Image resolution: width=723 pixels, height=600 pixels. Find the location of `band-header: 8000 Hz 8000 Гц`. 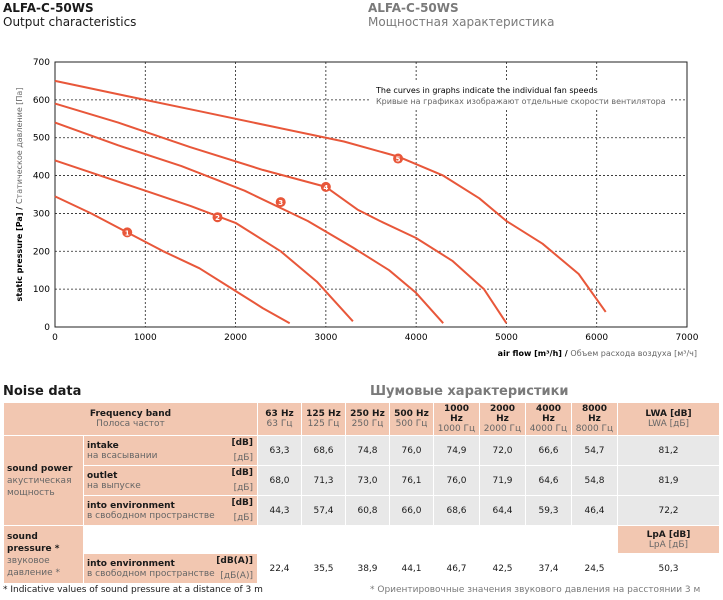

band-header: 8000 Hz 8000 Гц is located at coordinates (594, 419).